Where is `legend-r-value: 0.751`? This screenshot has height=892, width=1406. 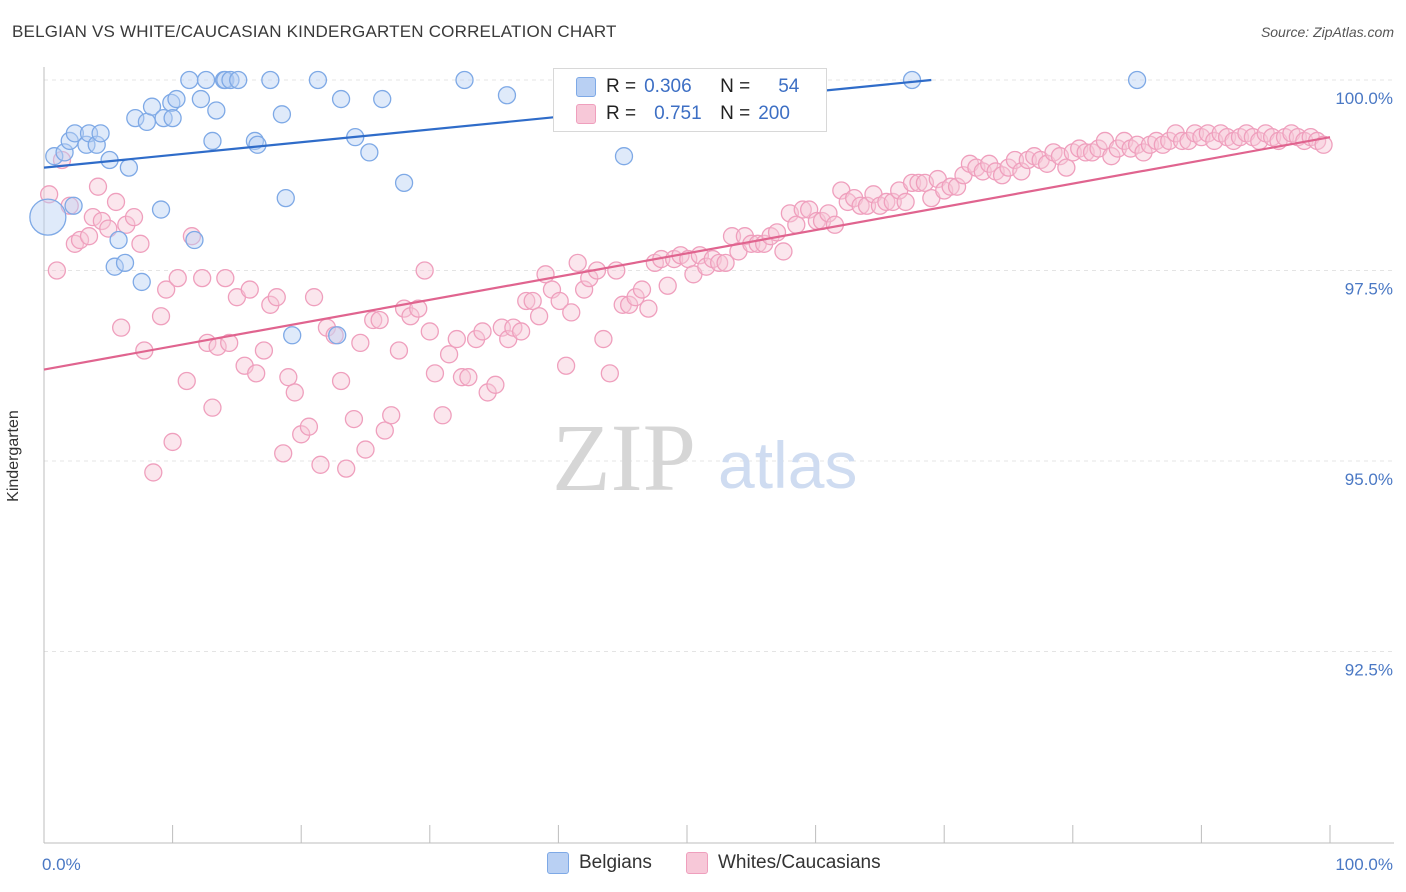
legend-r-value: 0.751 is located at coordinates (678, 113).